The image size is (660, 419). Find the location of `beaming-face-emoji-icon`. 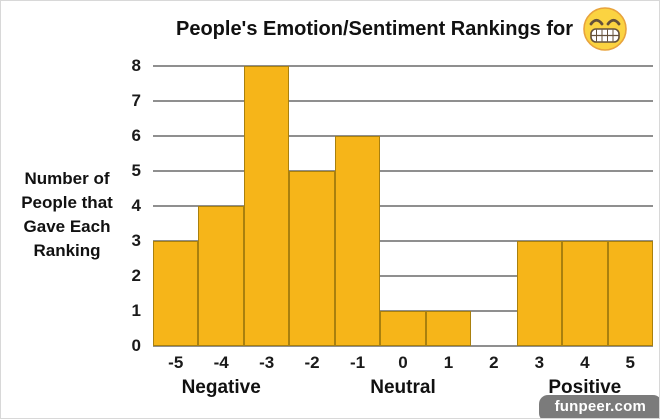

beaming-face-emoji-icon is located at coordinates (605, 29).